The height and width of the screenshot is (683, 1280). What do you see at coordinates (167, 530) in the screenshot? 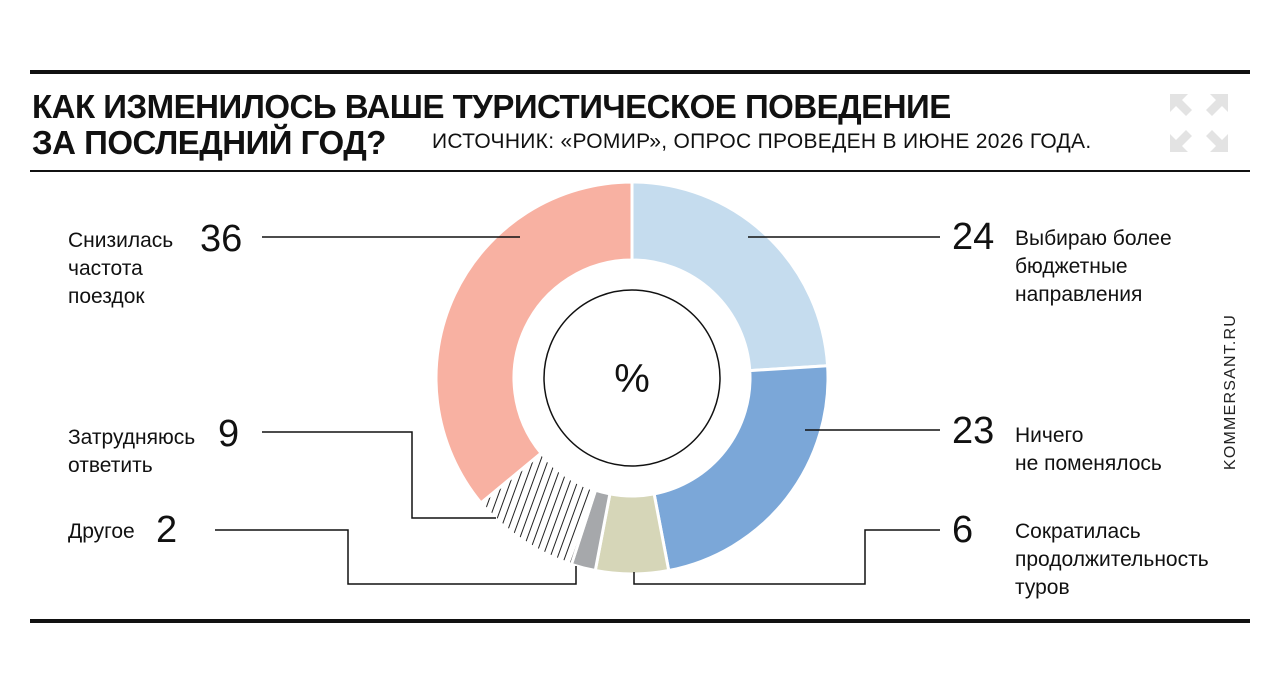
I see `value-other: 2` at bounding box center [167, 530].